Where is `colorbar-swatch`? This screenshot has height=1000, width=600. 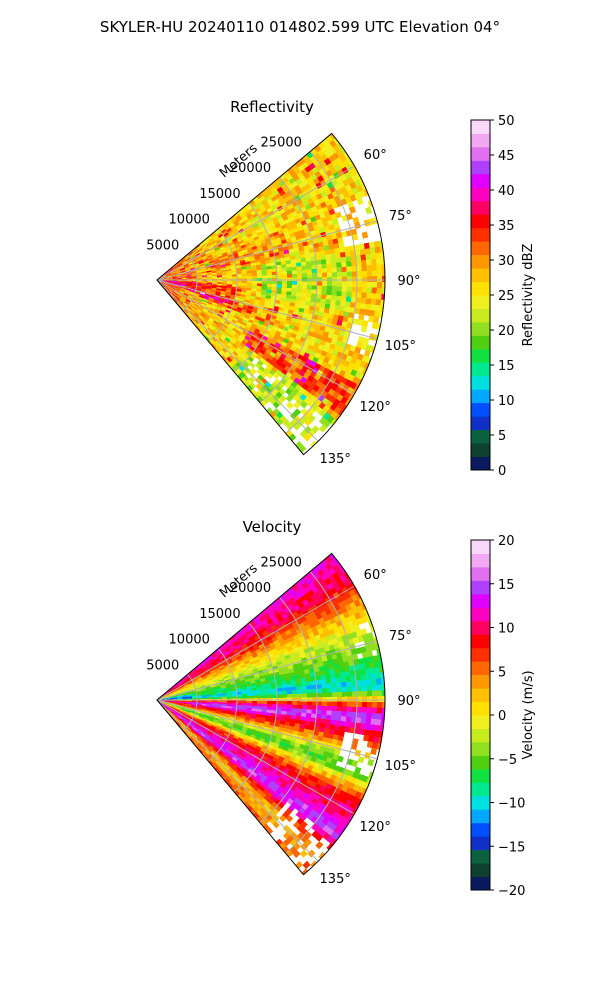
colorbar-swatch is located at coordinates (480, 140).